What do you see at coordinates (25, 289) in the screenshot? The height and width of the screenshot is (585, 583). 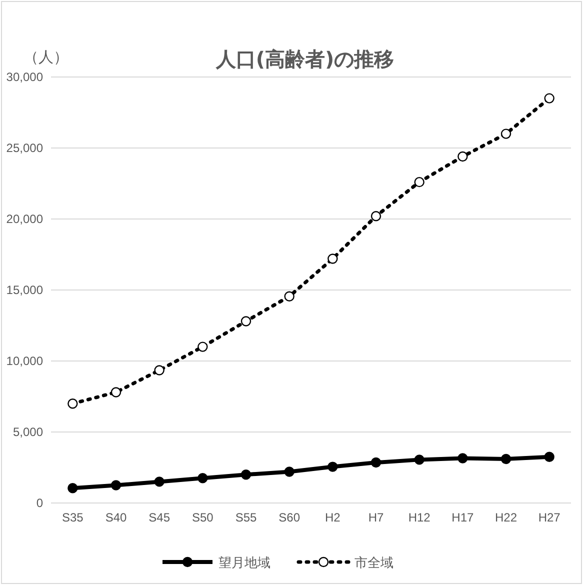 I see `y-tick-label: 15,000` at bounding box center [25, 289].